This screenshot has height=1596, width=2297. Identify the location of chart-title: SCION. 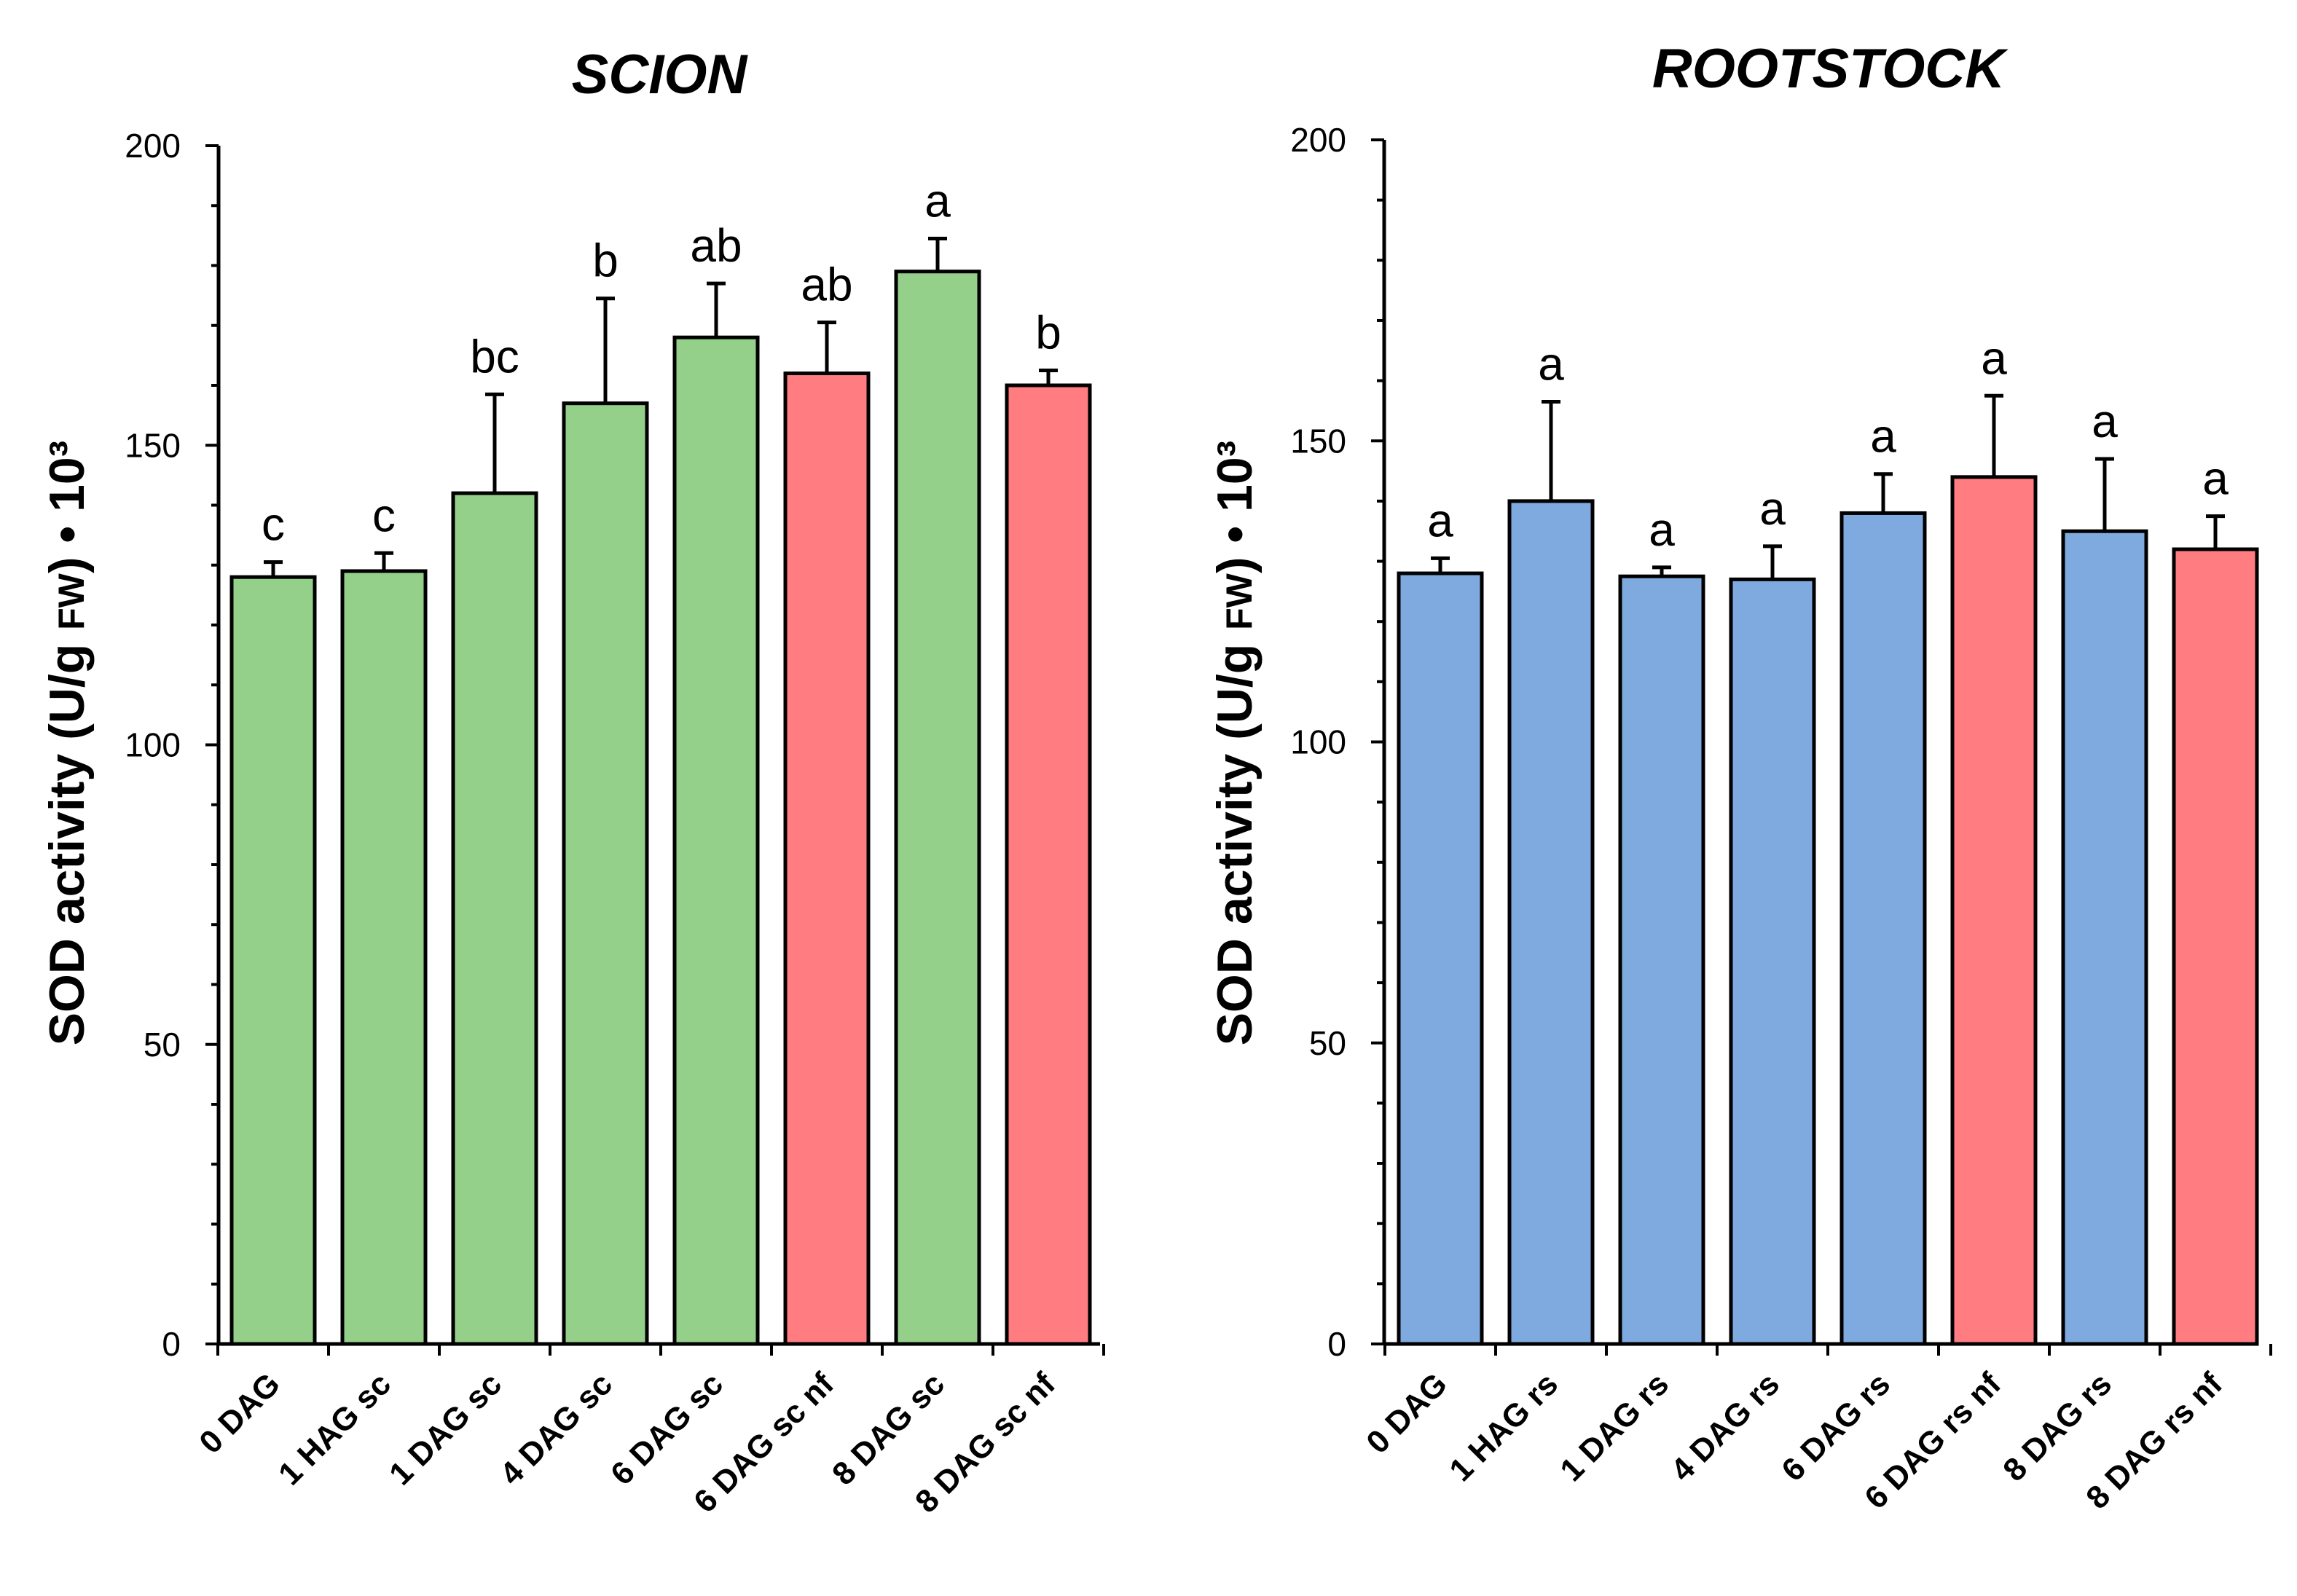
(660, 75).